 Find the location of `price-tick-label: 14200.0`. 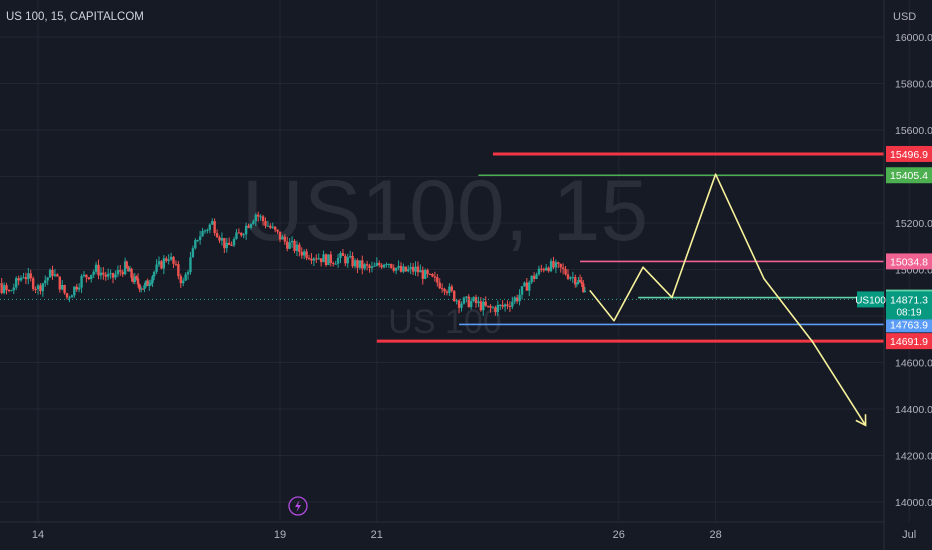

price-tick-label: 14200.0 is located at coordinates (913, 457).